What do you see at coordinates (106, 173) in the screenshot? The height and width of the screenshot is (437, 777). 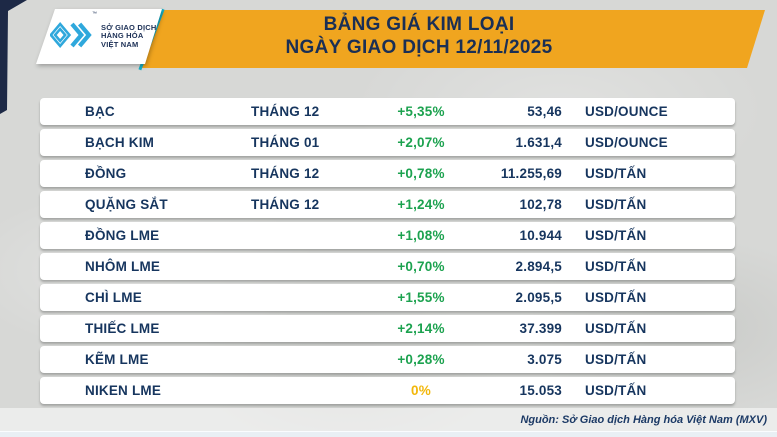 I see `commodity-name: ĐỒNG` at bounding box center [106, 173].